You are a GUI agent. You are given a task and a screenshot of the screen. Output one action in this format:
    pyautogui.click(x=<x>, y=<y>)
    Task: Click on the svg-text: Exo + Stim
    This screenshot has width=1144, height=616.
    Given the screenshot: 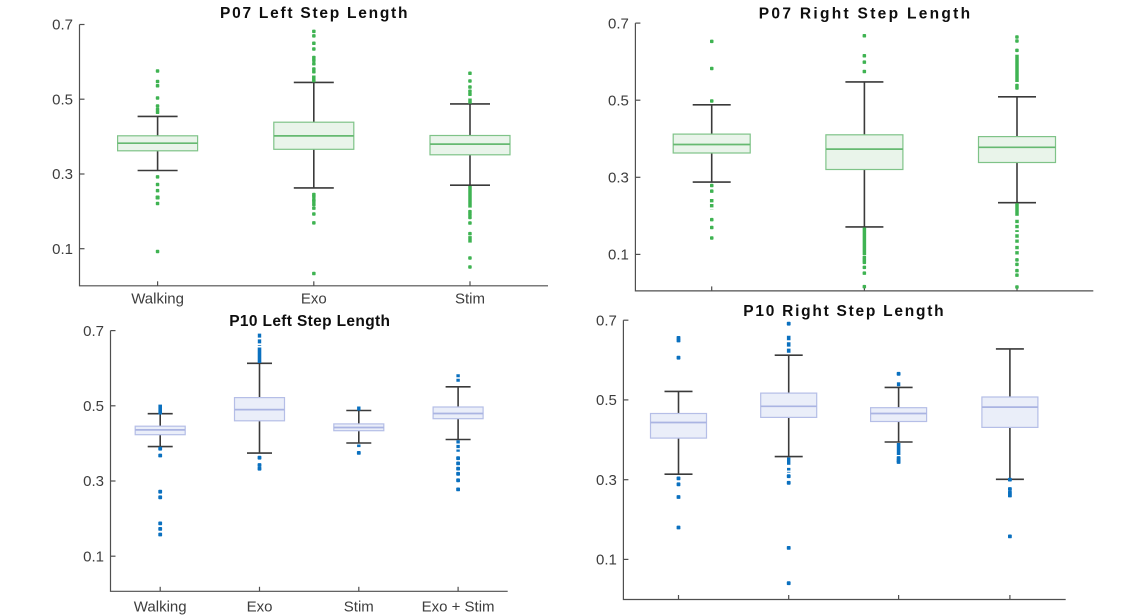 What is the action you would take?
    pyautogui.click(x=458, y=607)
    